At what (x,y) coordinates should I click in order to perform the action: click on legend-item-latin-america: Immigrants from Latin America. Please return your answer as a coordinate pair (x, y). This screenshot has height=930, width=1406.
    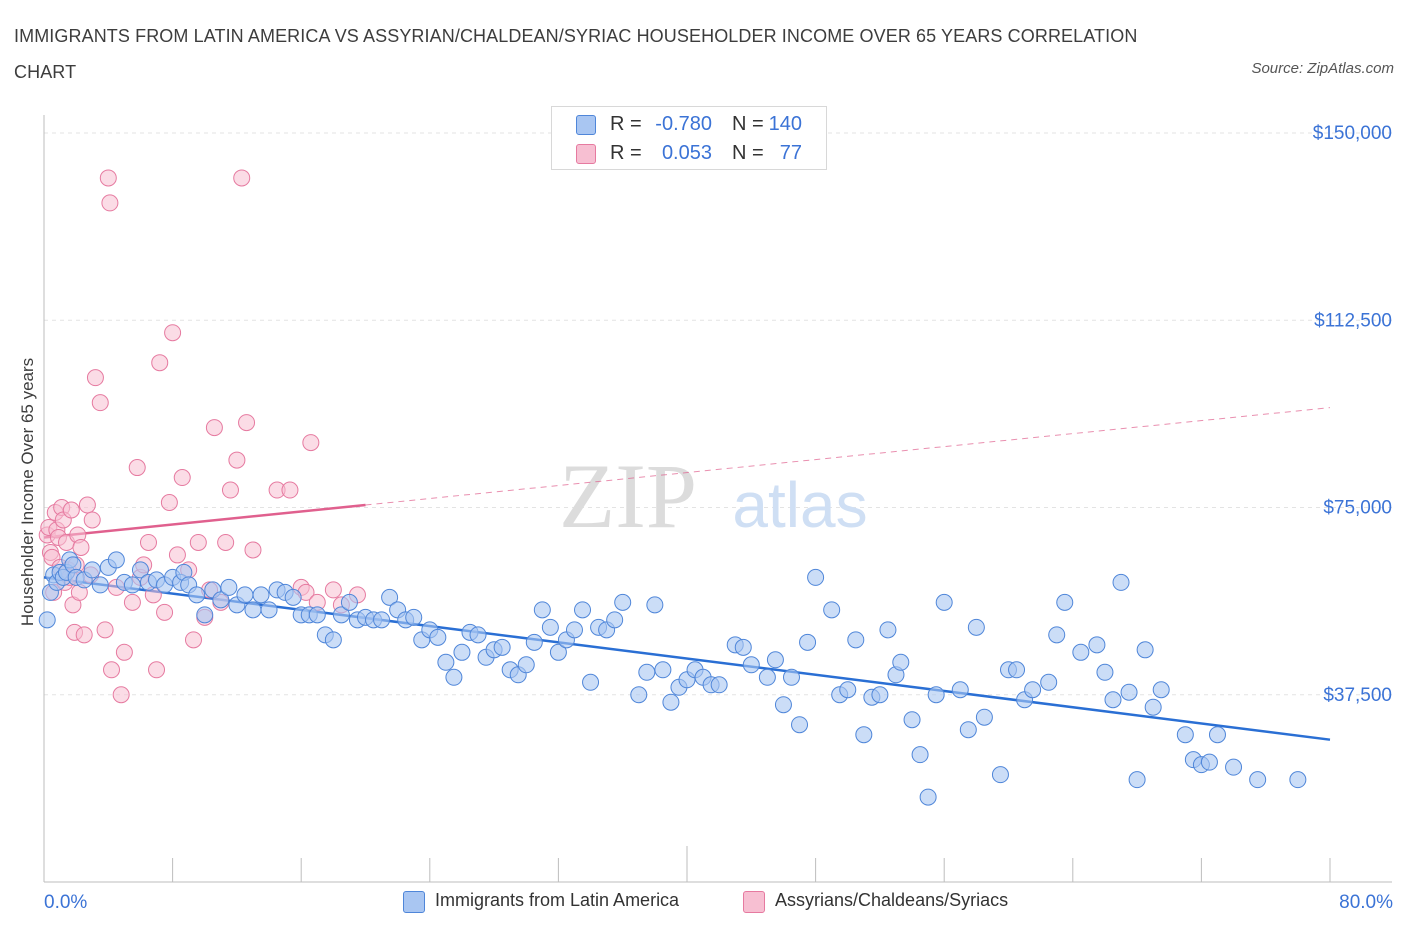
    Looking at the image, I should click on (563, 902).